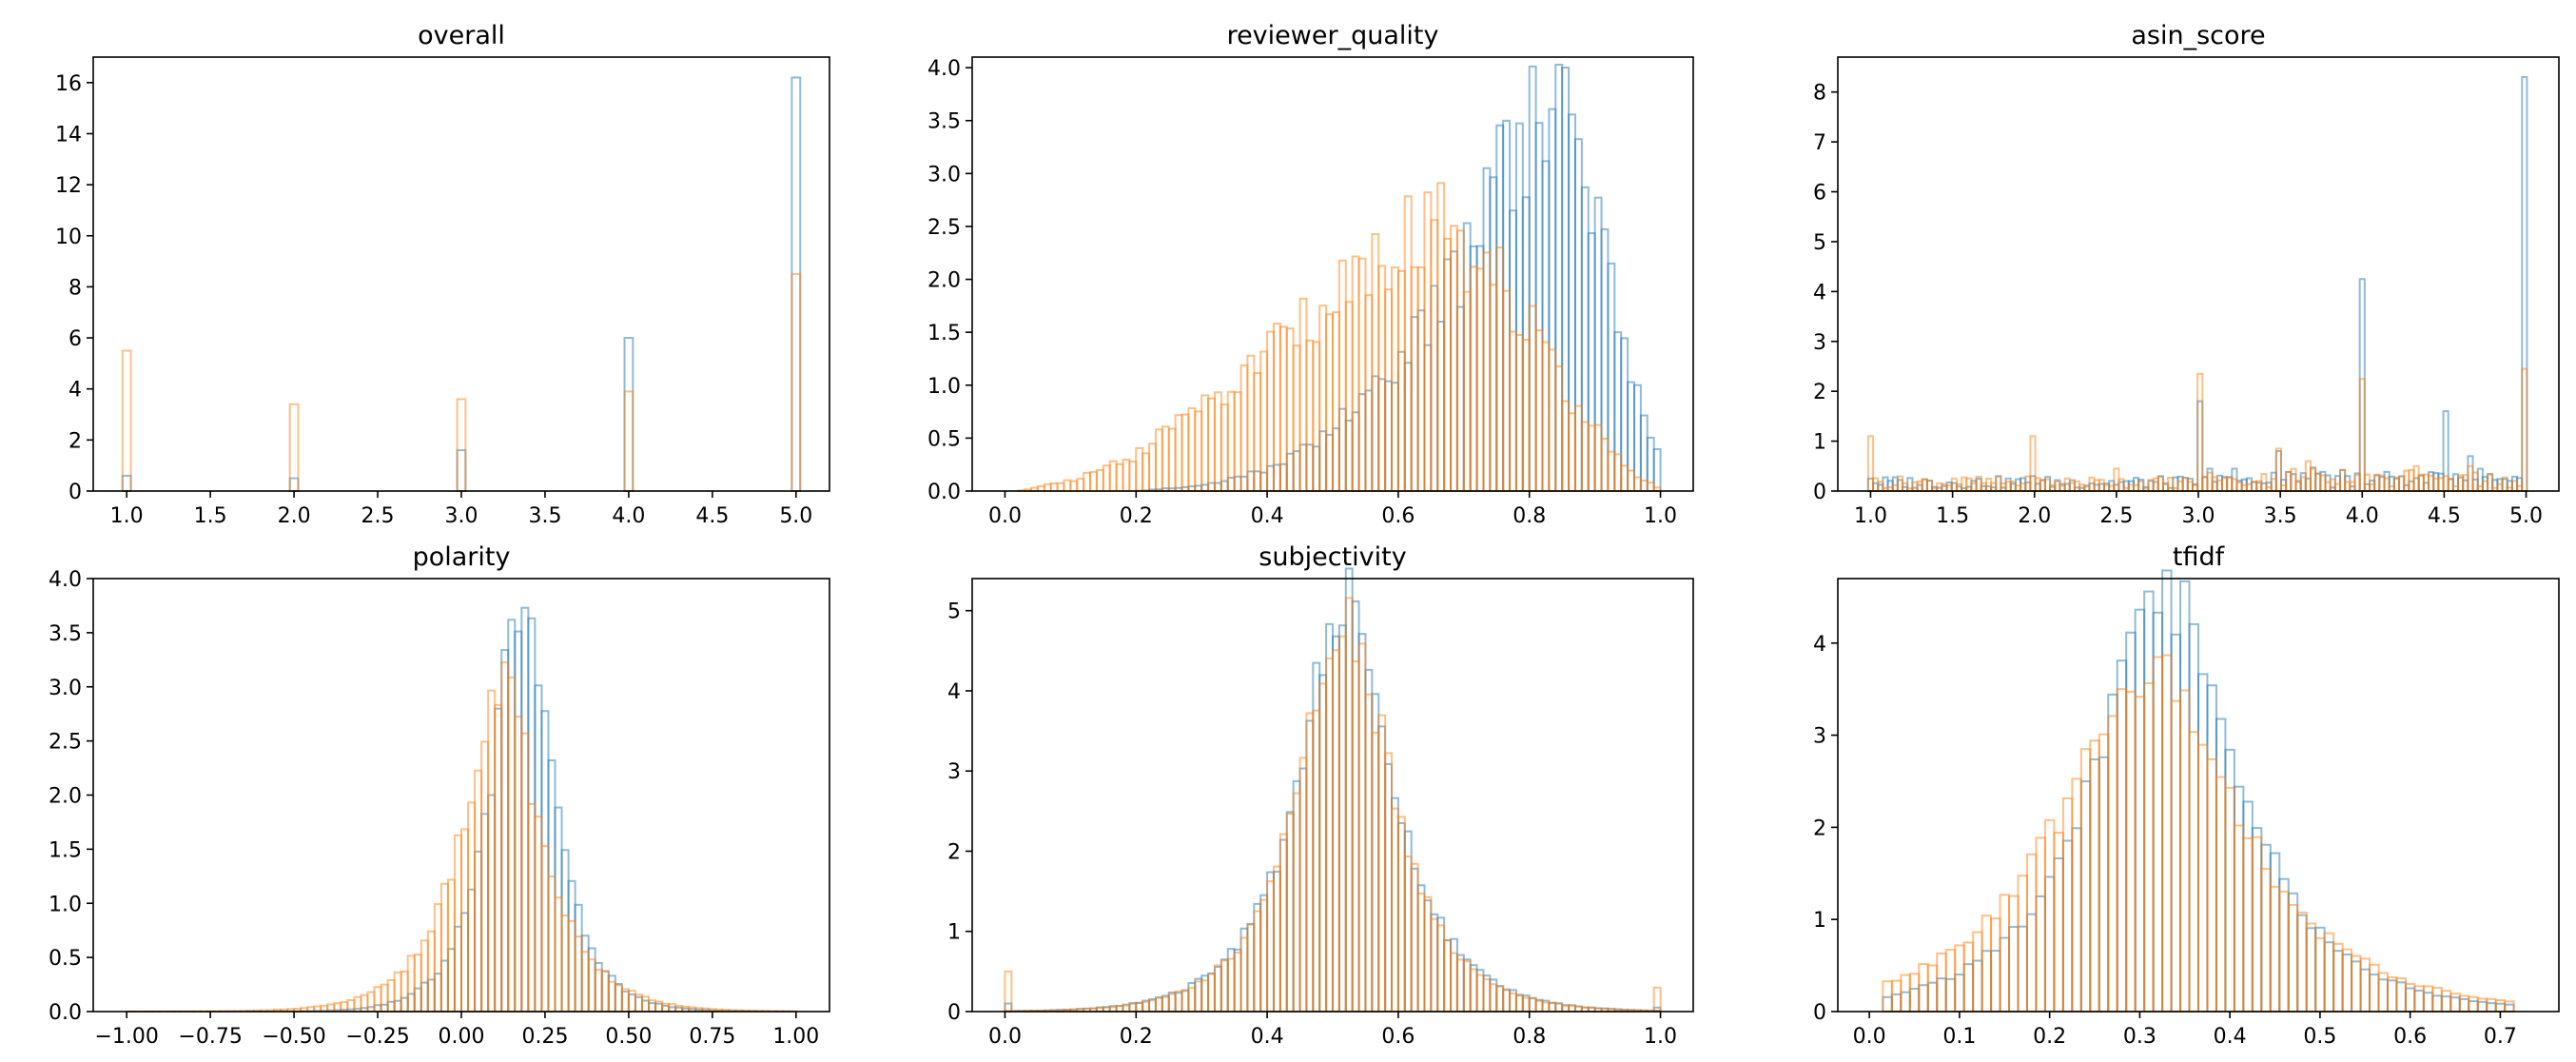  Describe the element at coordinates (211, 516) in the screenshot. I see `x-tick-label: 1.5` at that location.